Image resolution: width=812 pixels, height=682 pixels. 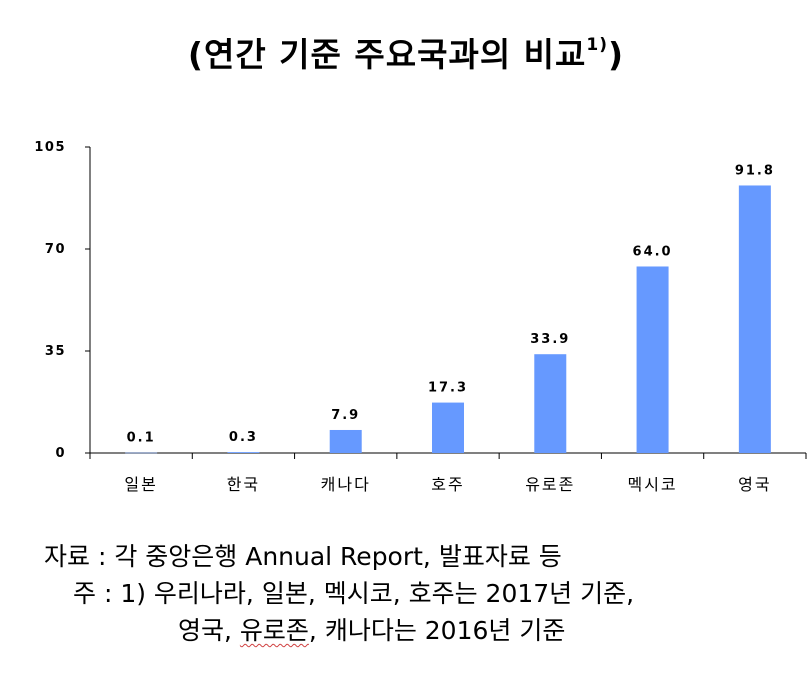 What do you see at coordinates (243, 437) in the screenshot?
I see `data-label-2: 0.3` at bounding box center [243, 437].